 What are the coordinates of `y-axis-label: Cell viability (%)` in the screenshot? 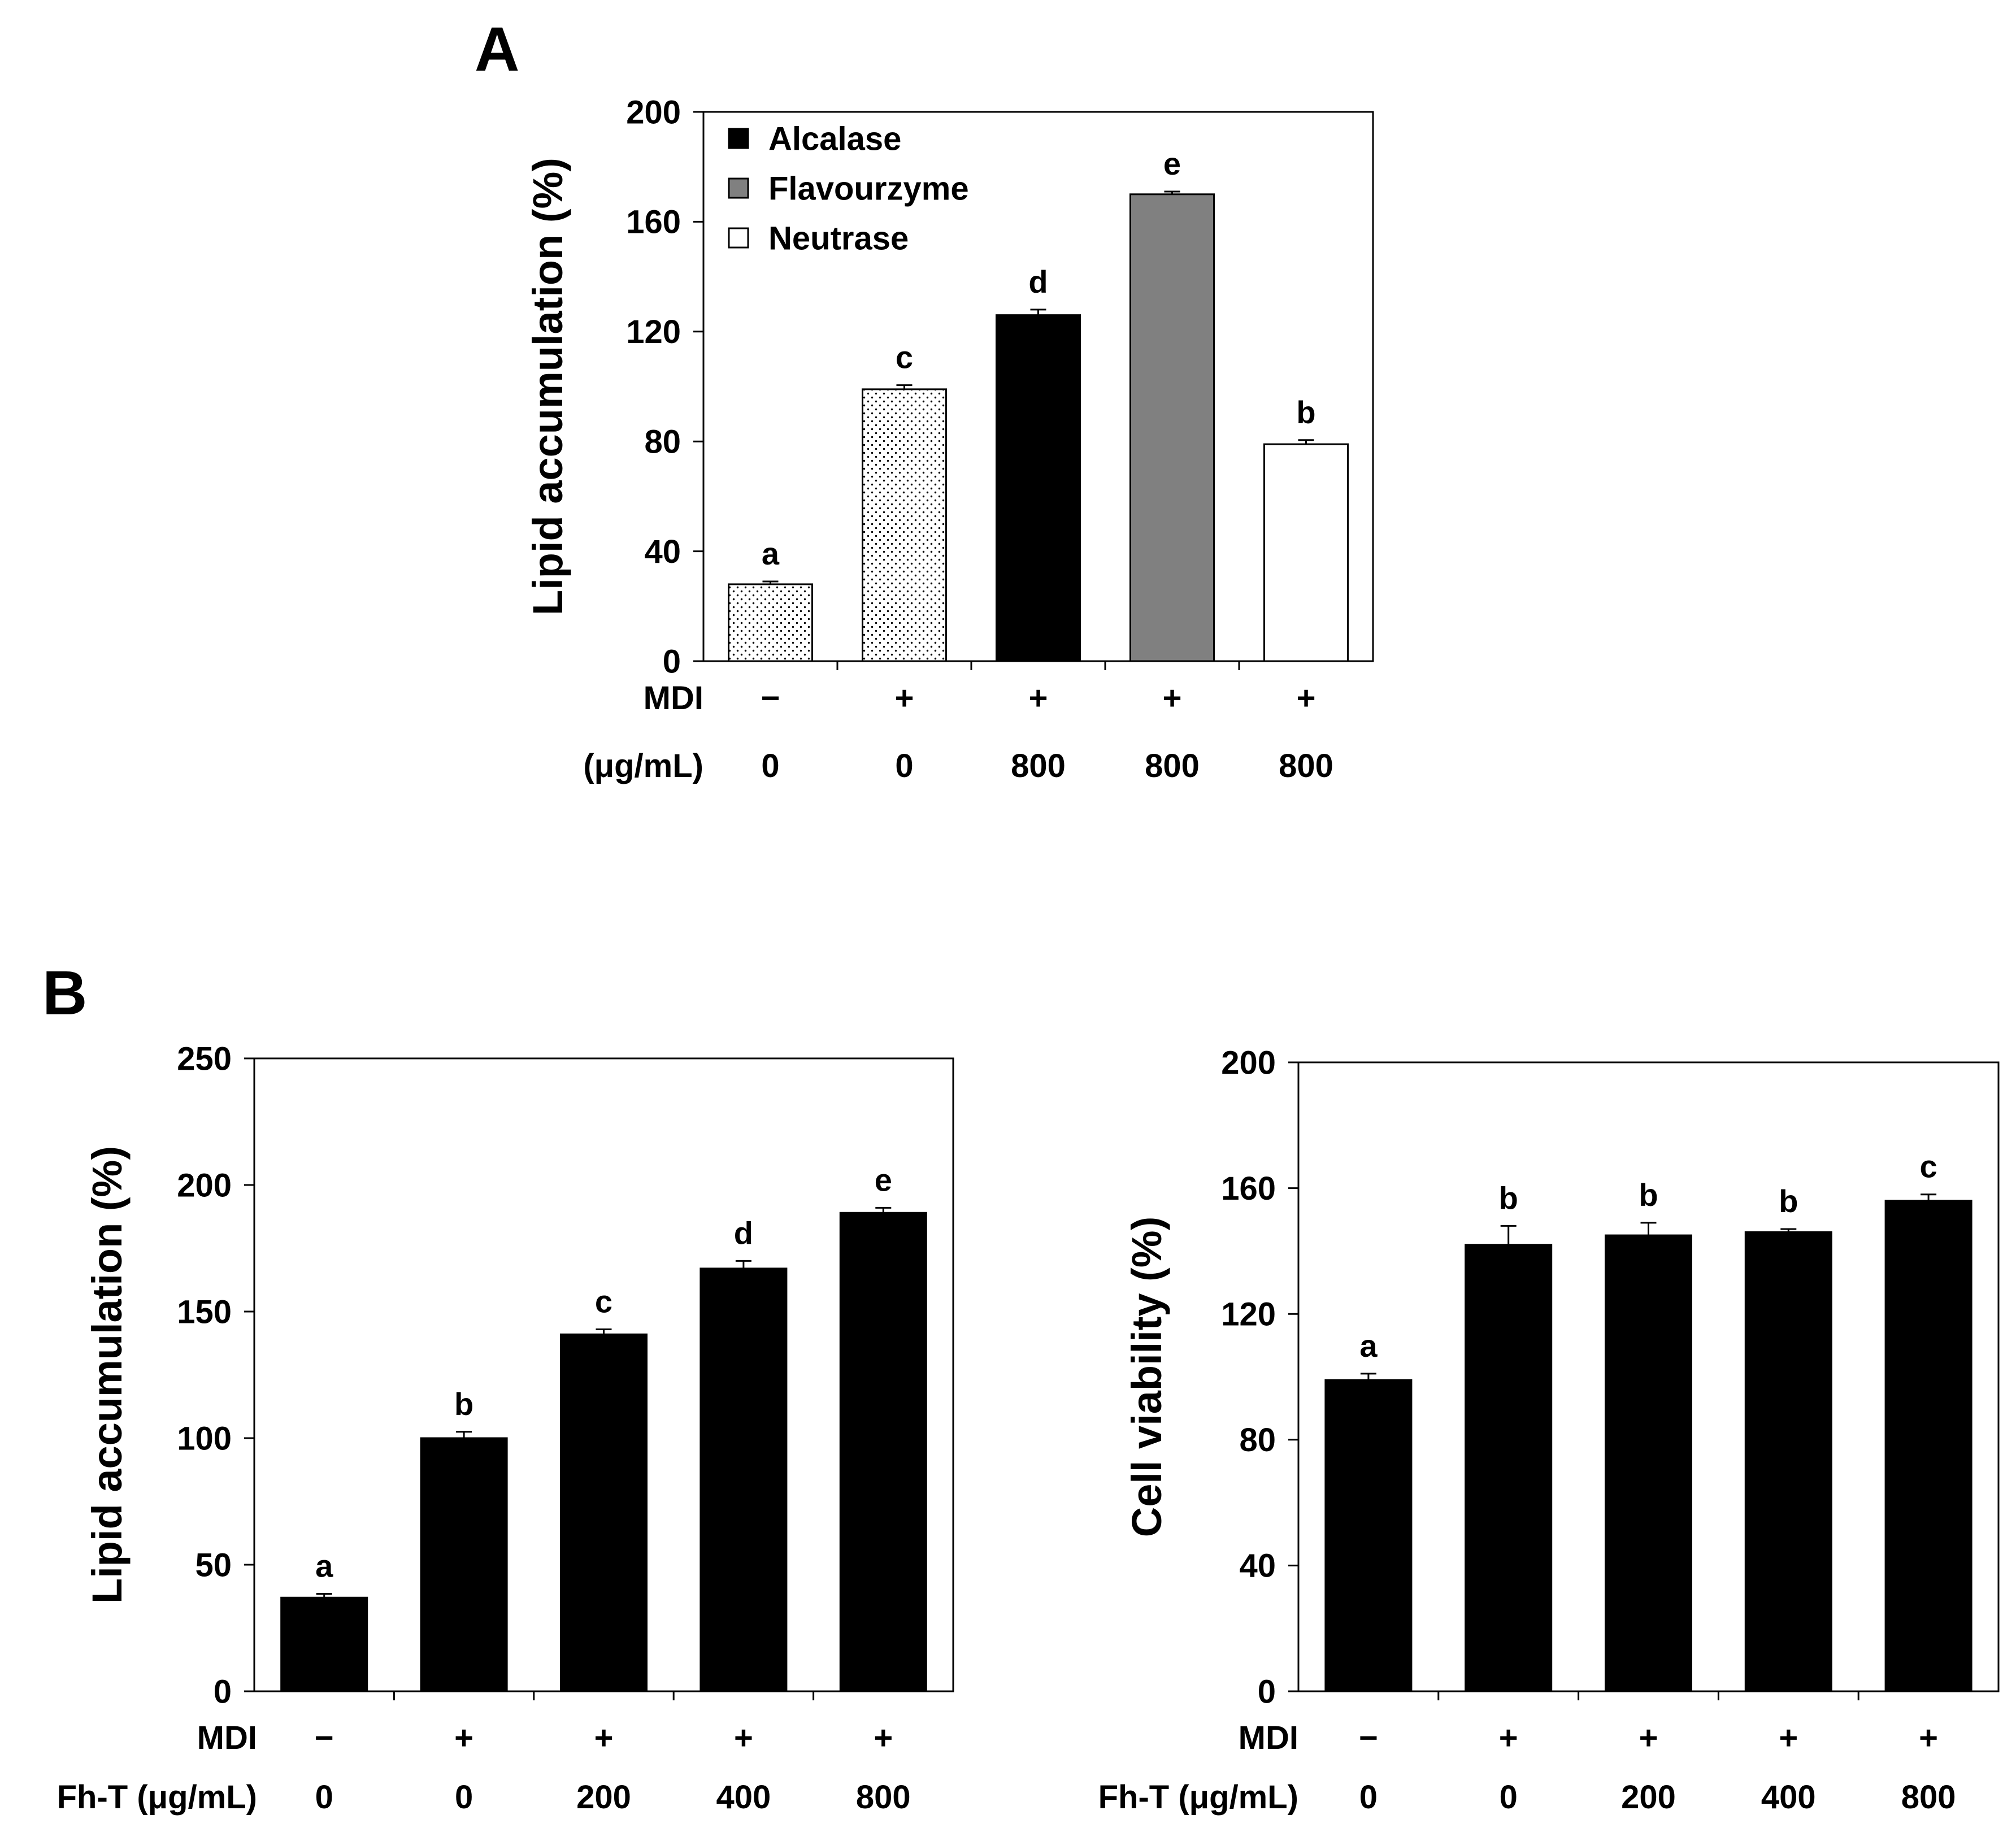 It's located at (1146, 1377).